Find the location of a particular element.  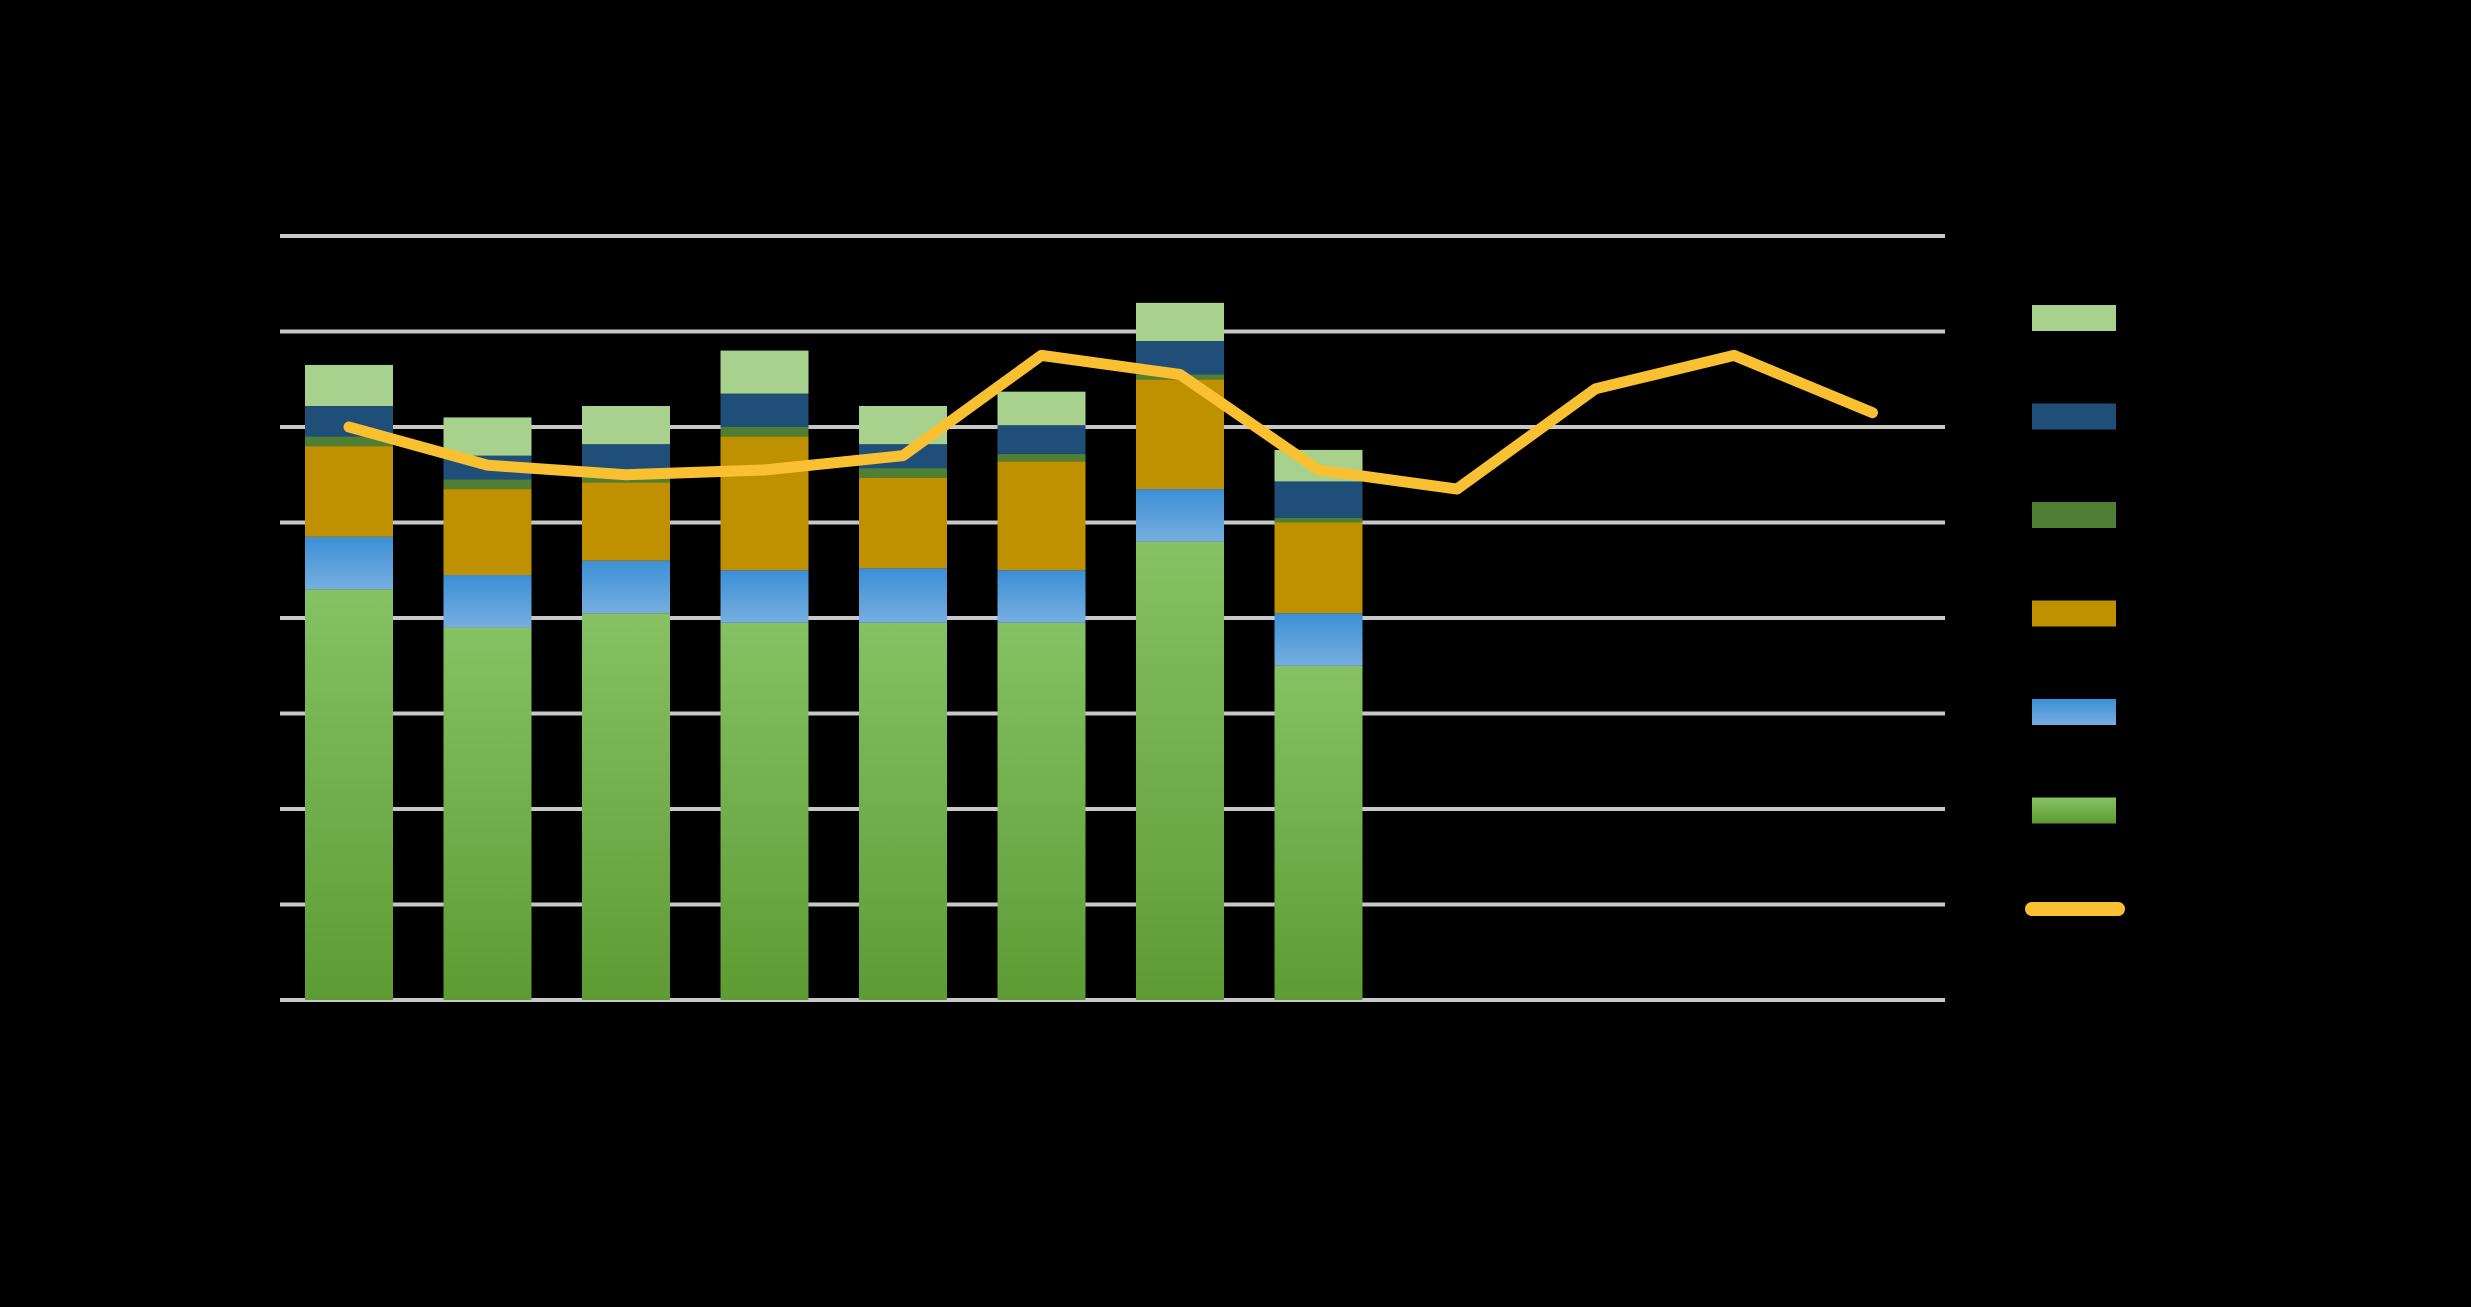

bar-series3-cat1 is located at coordinates (487, 484).